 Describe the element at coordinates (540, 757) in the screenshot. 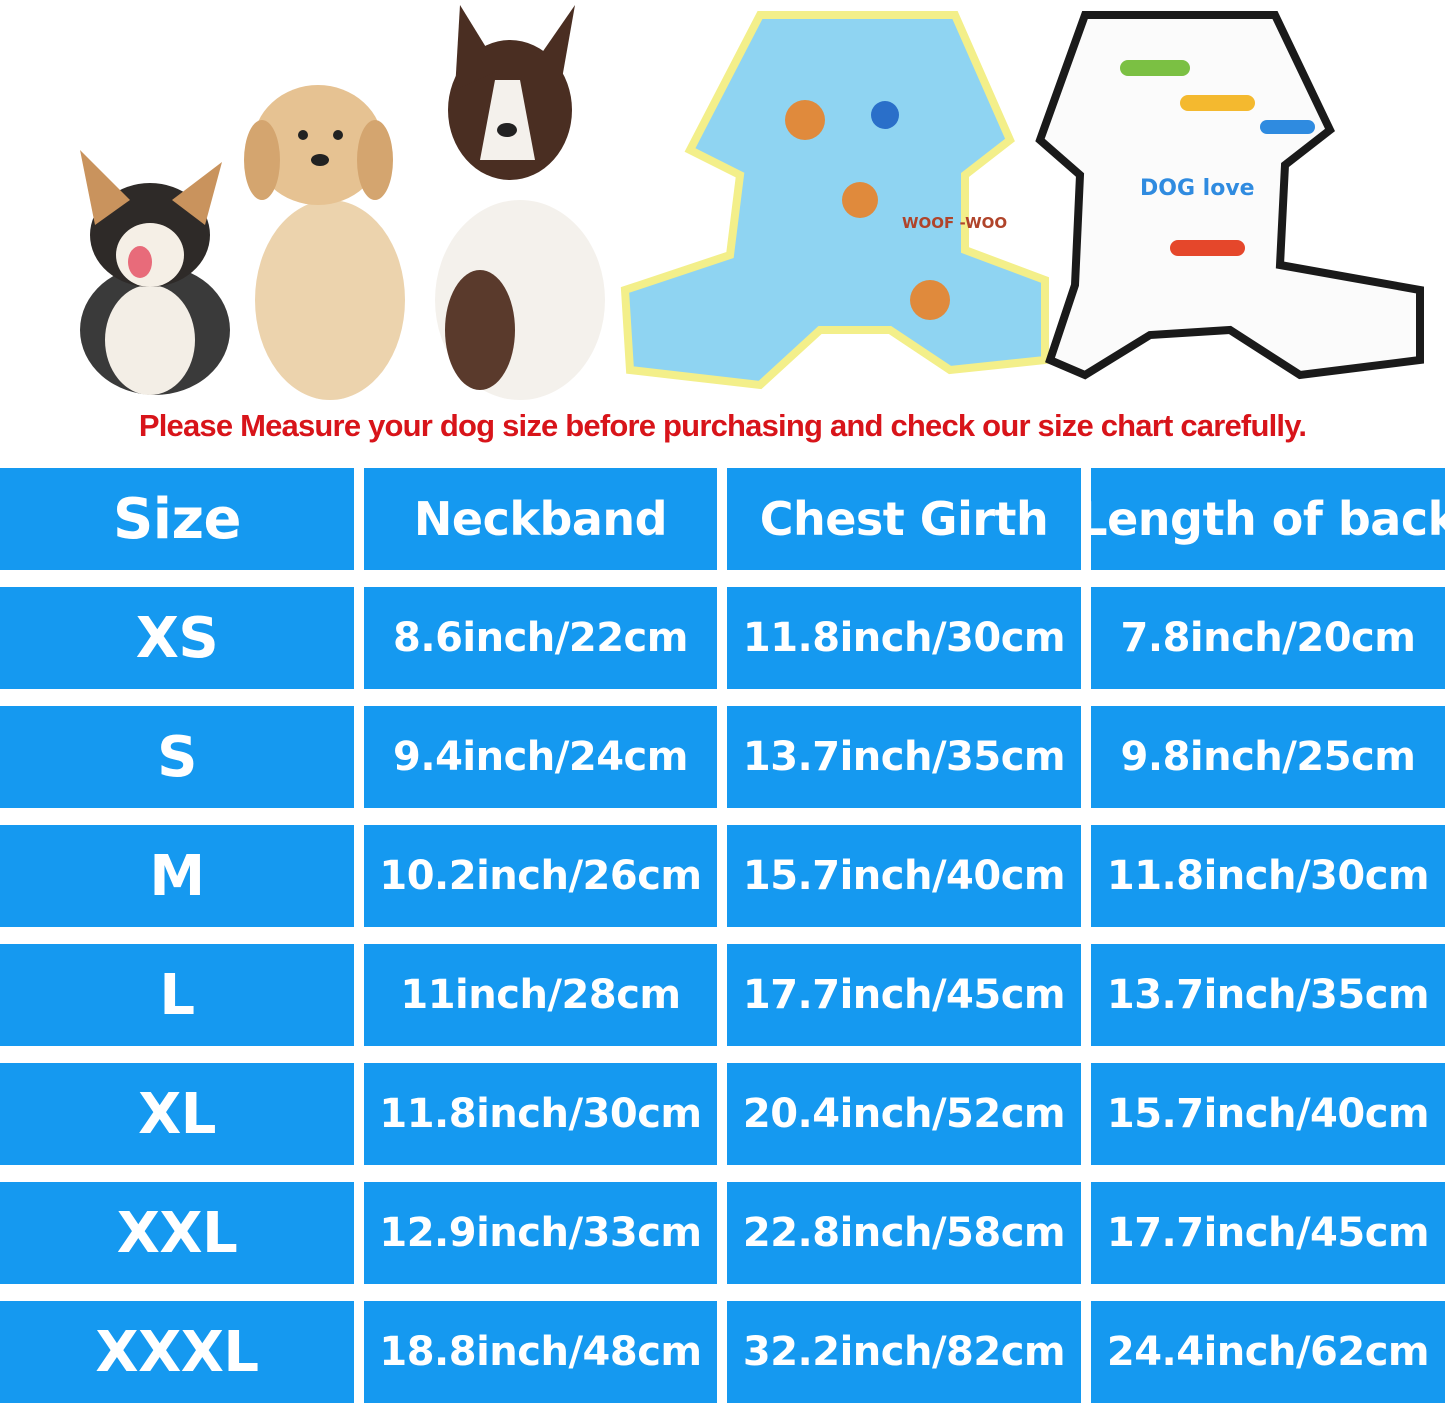

I see `cell-neckband: 9.4inch/24cm` at that location.